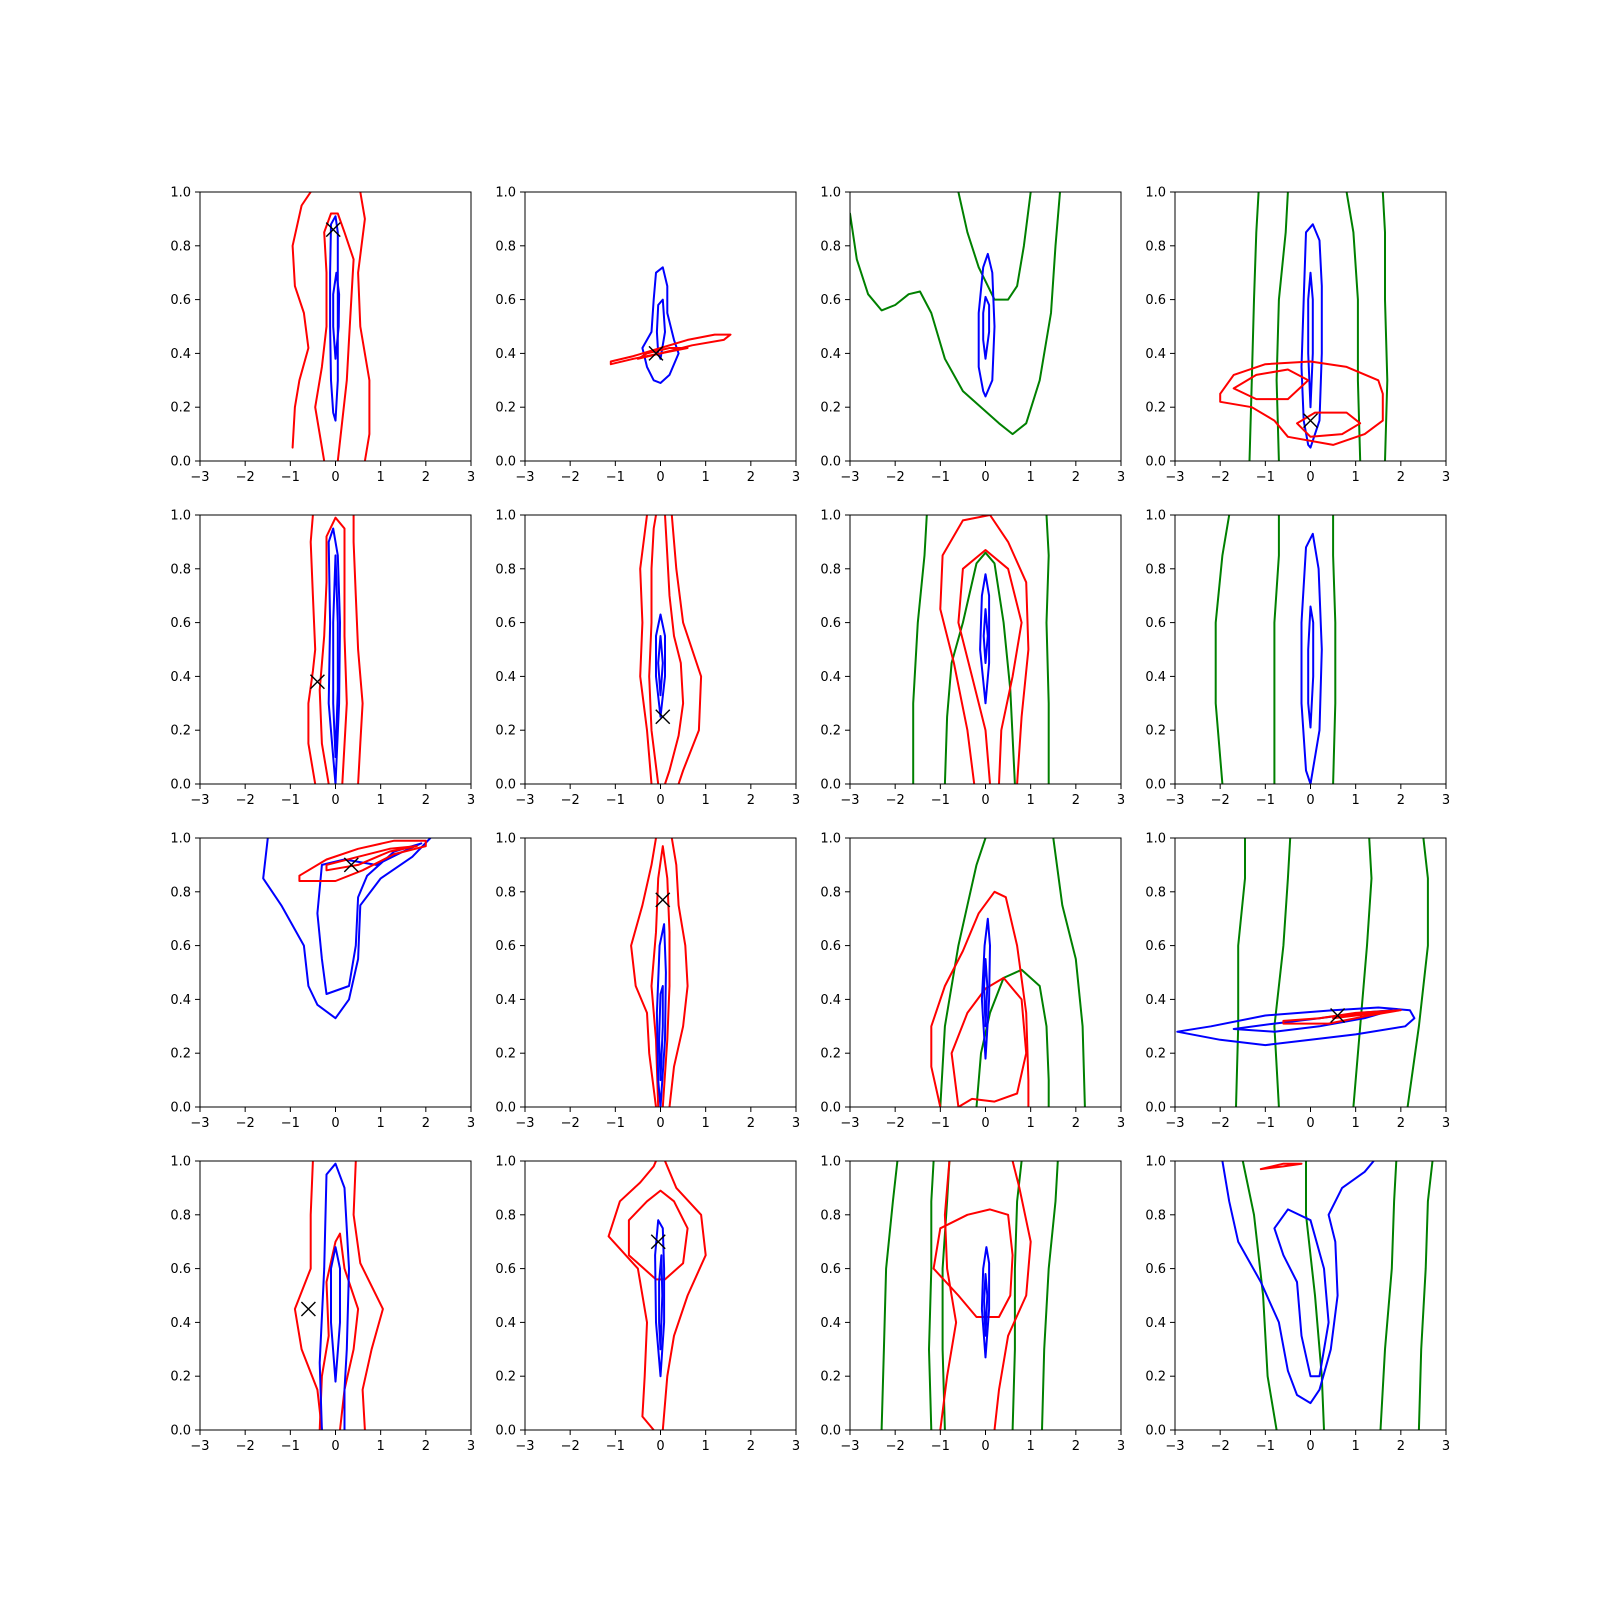  I want to click on panel-r2c3: −3 −2 −1 0 1 2 3 0.0 0.2 0.4 0.6 0.8 1.0, so click(972, 659).